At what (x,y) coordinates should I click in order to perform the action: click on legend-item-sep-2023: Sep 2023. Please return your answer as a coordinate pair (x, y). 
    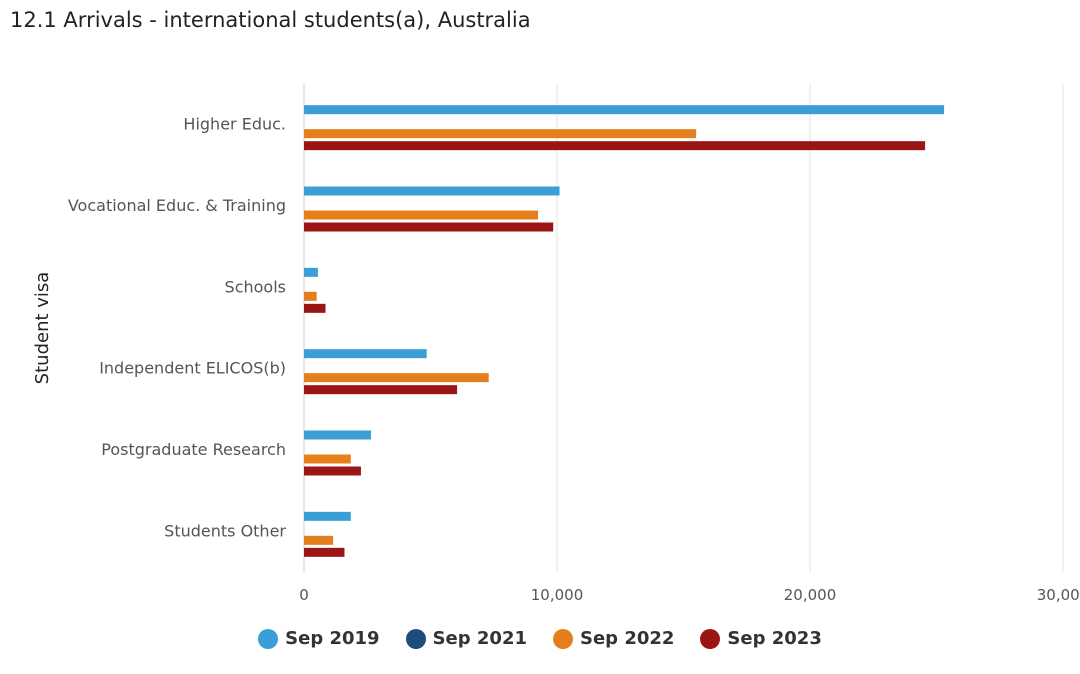
    Looking at the image, I should click on (761, 638).